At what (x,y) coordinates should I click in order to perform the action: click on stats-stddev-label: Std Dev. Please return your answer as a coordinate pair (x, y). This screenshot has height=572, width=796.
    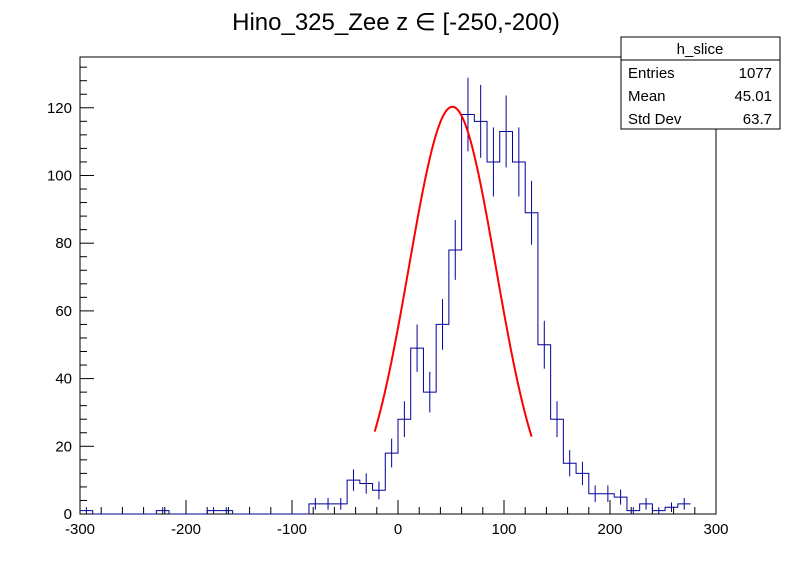
    Looking at the image, I should click on (655, 119).